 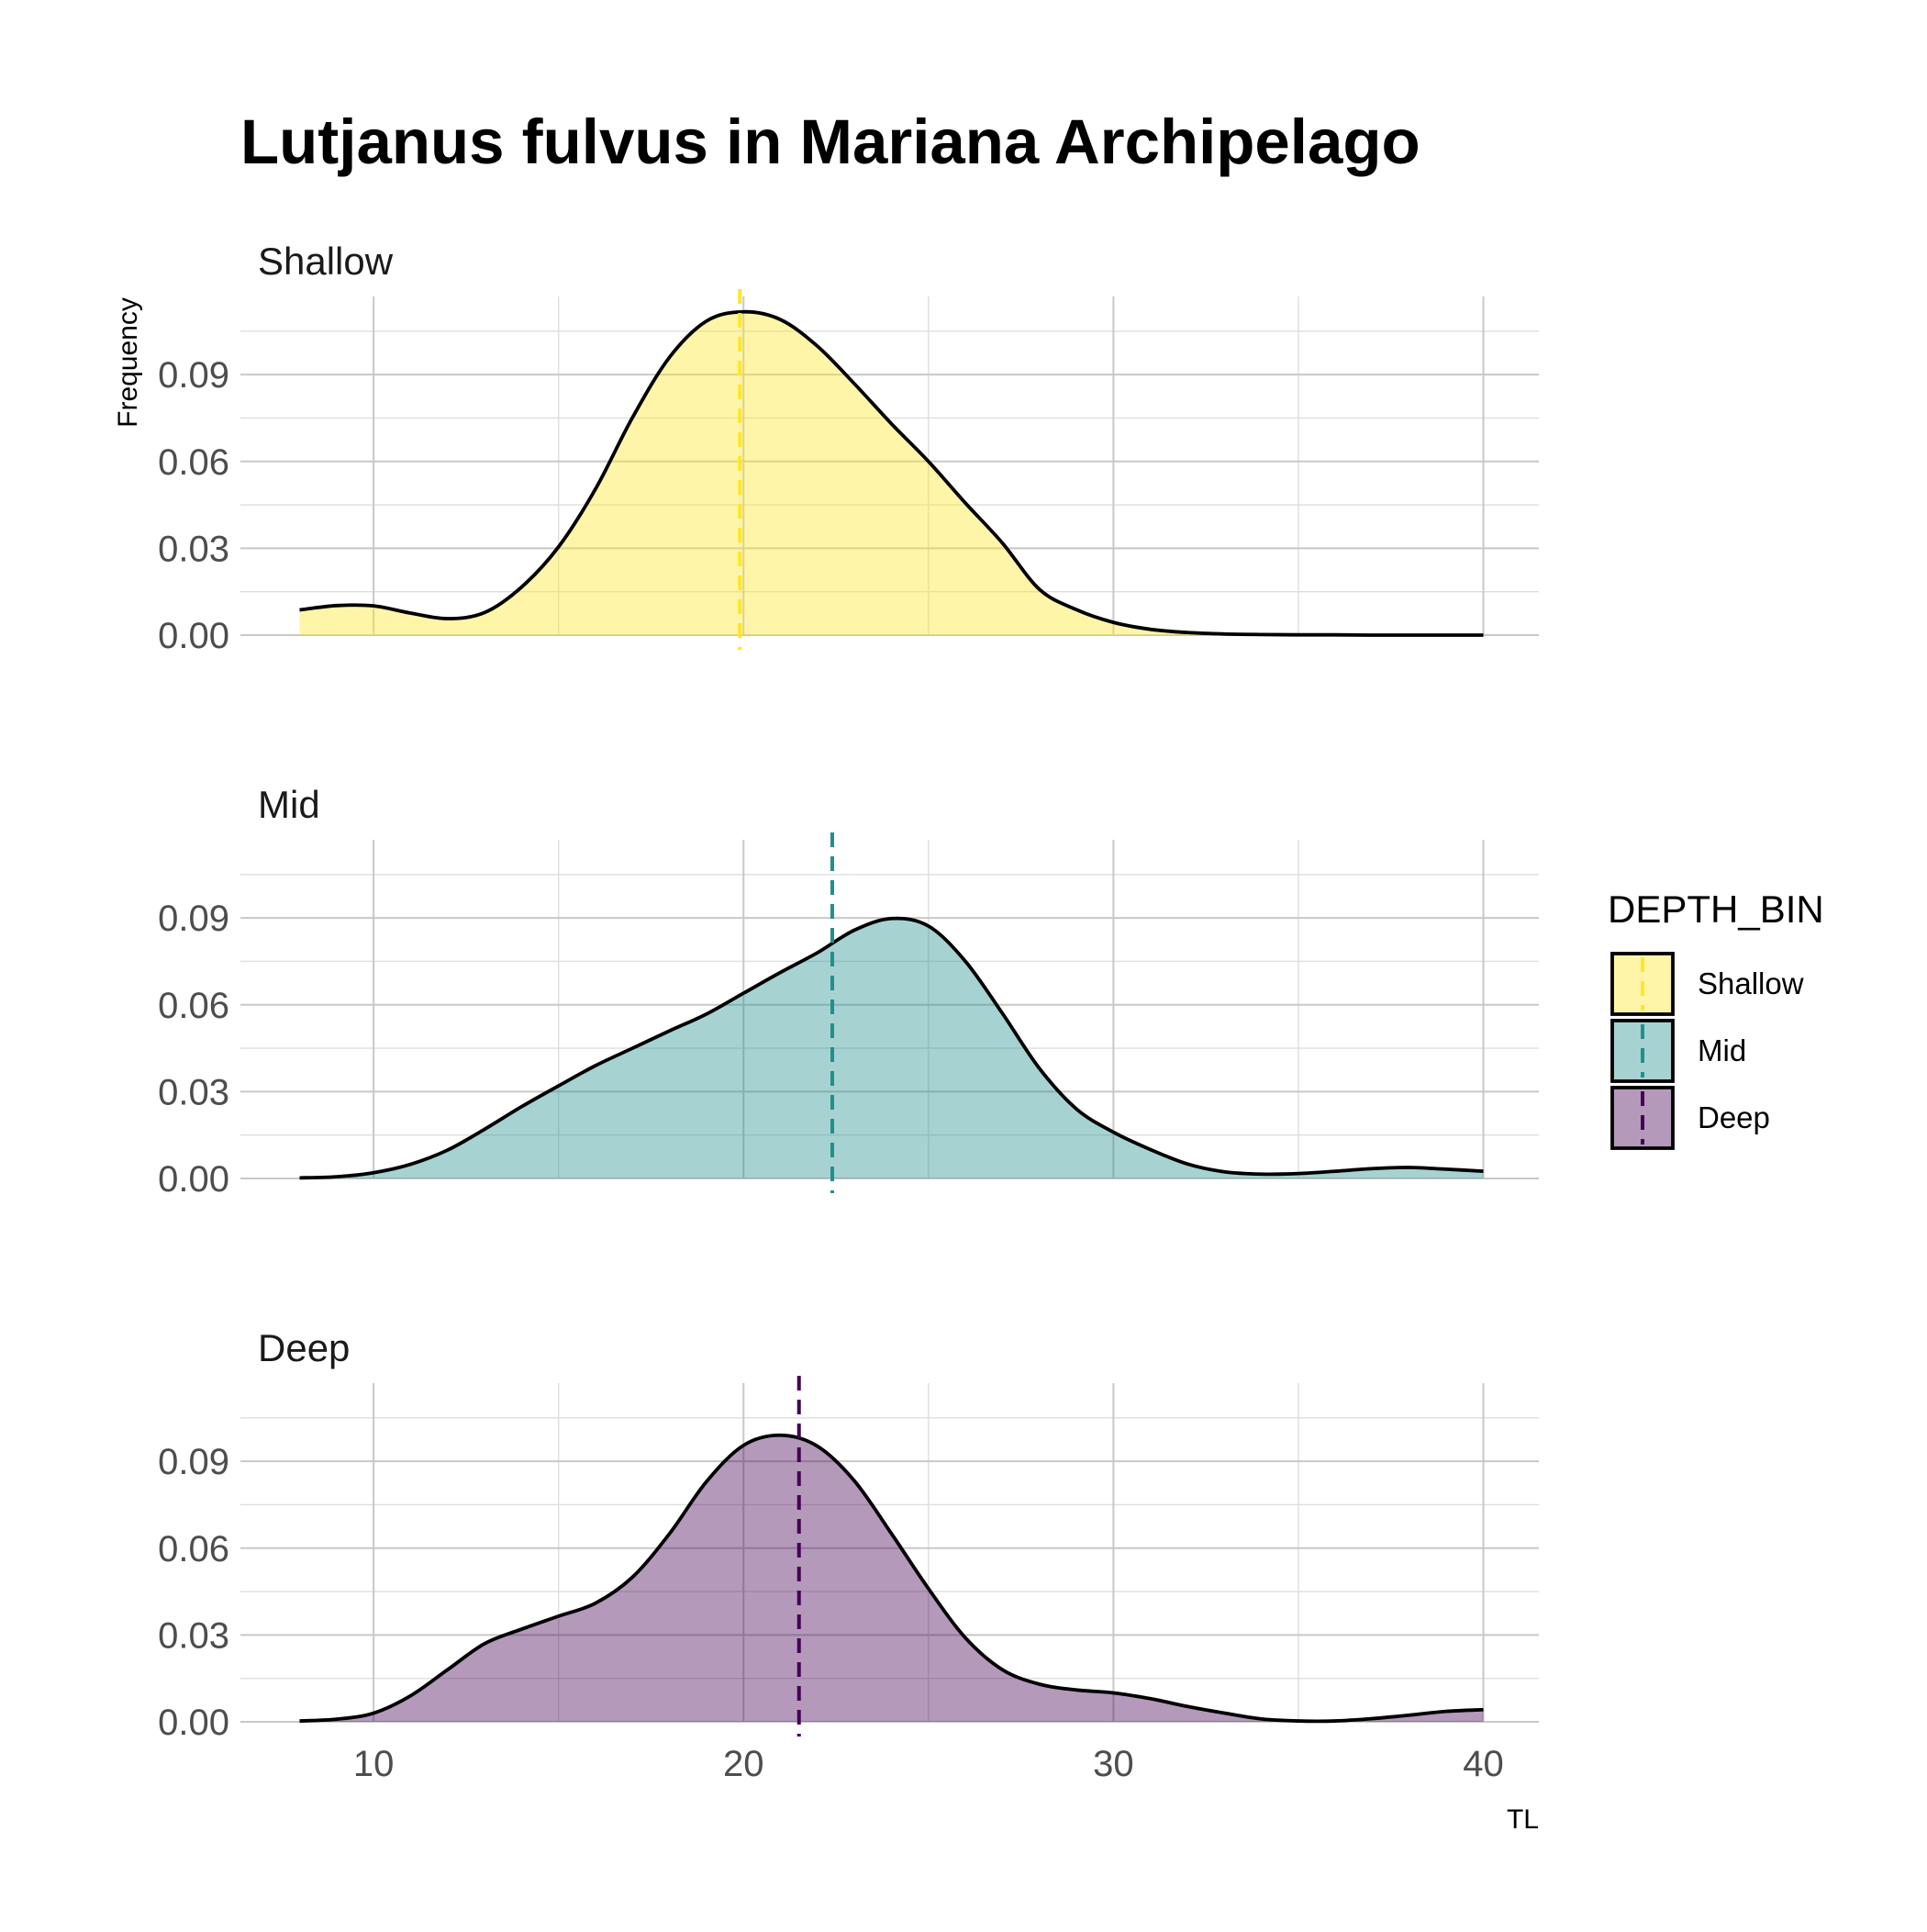 What do you see at coordinates (1483, 1764) in the screenshot?
I see `x-tick-label: 40` at bounding box center [1483, 1764].